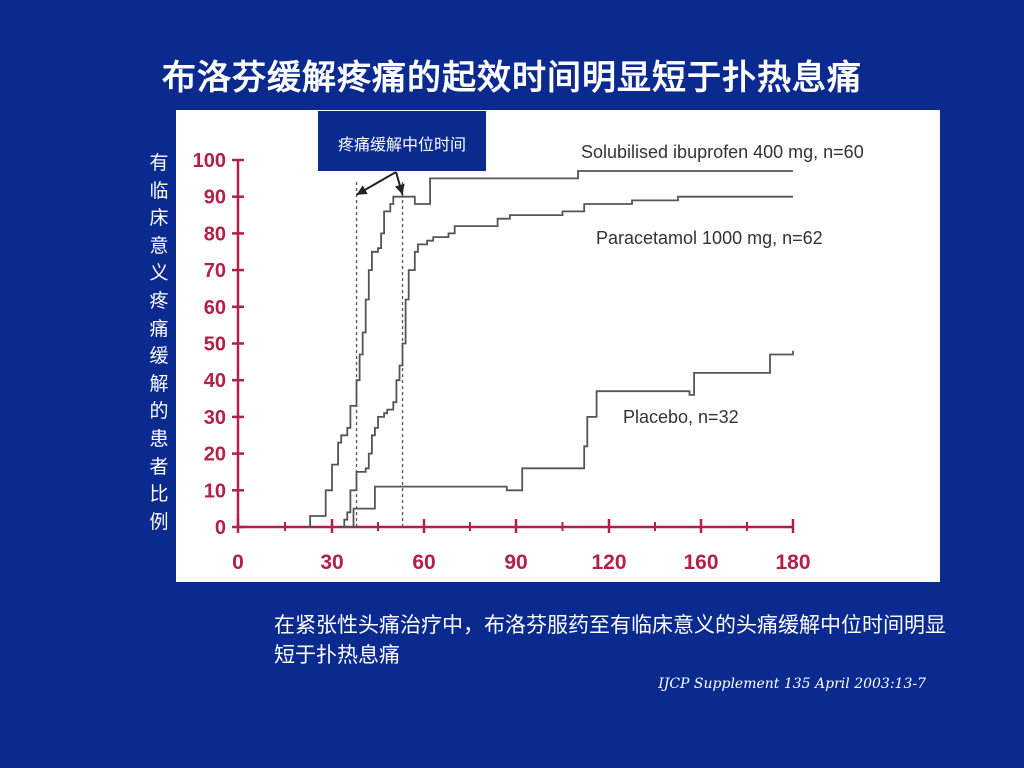  What do you see at coordinates (681, 417) in the screenshot?
I see `series-annotation: Placebo, n=32` at bounding box center [681, 417].